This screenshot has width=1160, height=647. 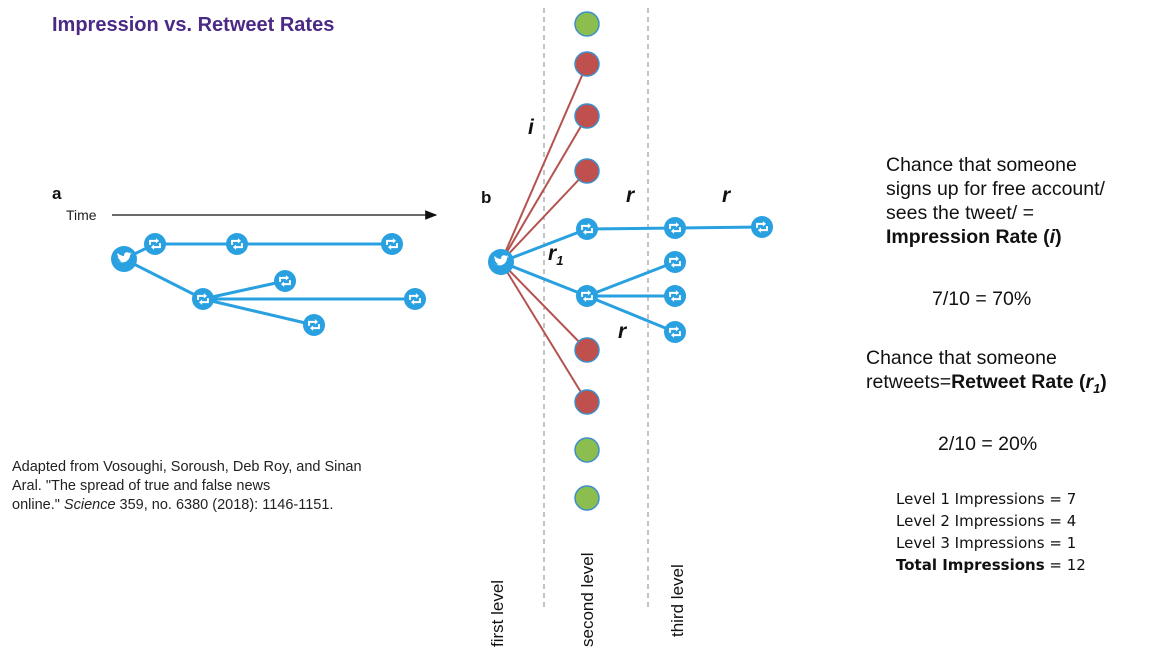 I want to click on panel-a-edges, so click(x=269, y=284).